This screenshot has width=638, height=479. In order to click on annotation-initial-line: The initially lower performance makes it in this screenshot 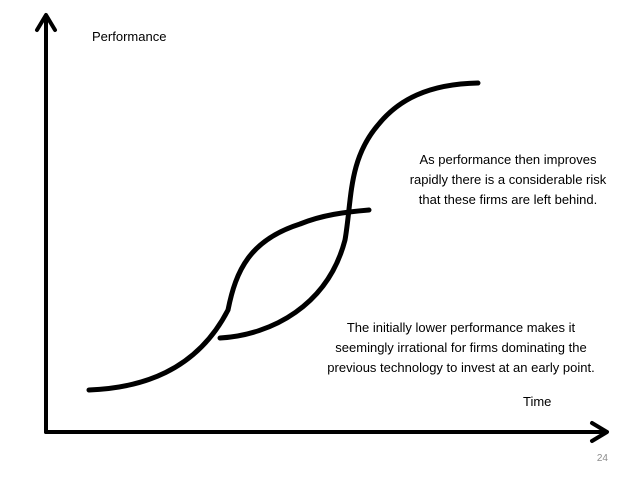, I will do `click(461, 327)`.